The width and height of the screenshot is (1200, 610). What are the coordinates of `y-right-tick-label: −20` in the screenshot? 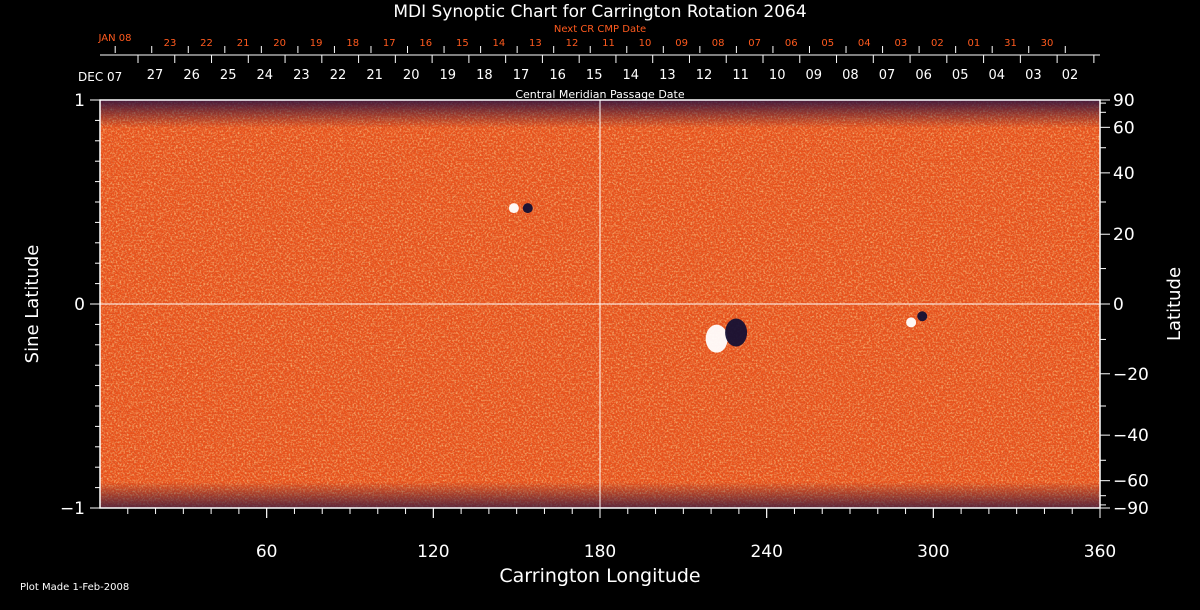 It's located at (1131, 375).